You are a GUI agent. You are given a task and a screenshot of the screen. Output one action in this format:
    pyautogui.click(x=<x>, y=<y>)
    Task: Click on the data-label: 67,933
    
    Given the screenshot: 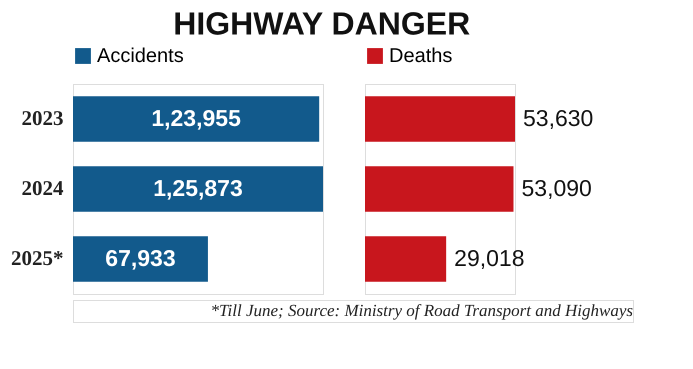 What is the action you would take?
    pyautogui.click(x=140, y=258)
    